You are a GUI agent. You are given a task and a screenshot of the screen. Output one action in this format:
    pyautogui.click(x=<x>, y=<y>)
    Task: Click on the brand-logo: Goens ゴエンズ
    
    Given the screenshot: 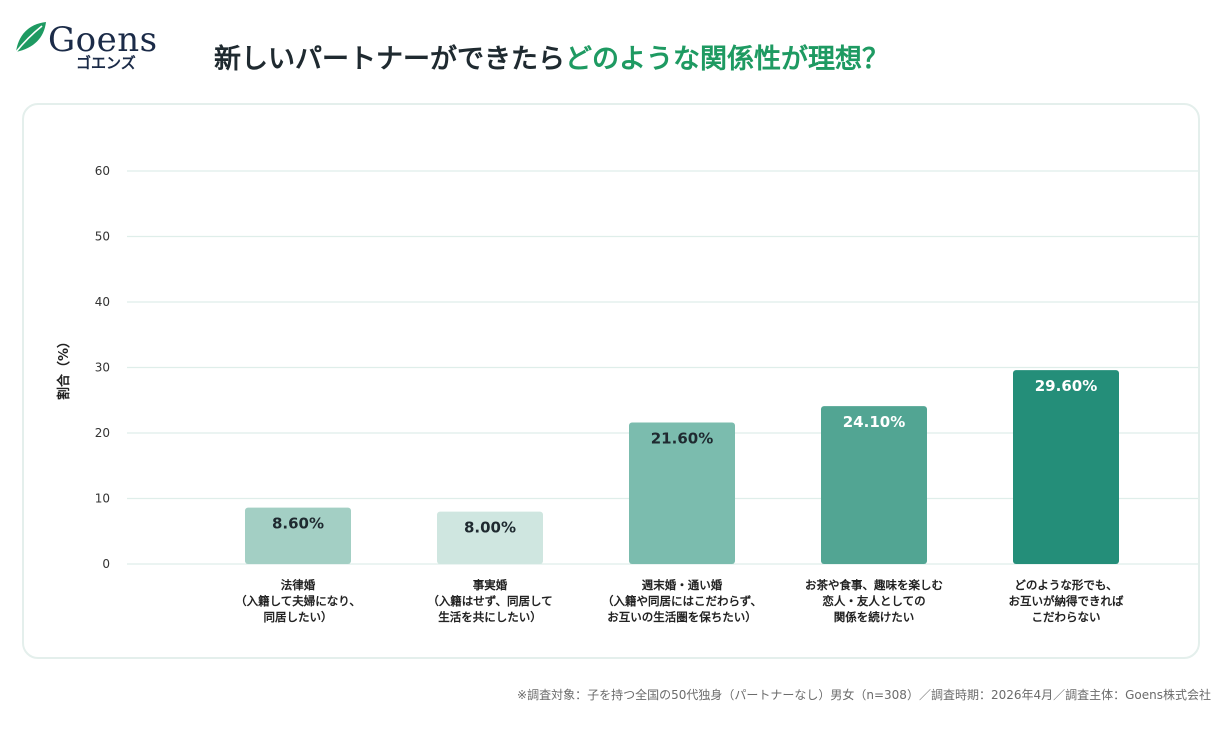 What is the action you would take?
    pyautogui.click(x=99, y=44)
    